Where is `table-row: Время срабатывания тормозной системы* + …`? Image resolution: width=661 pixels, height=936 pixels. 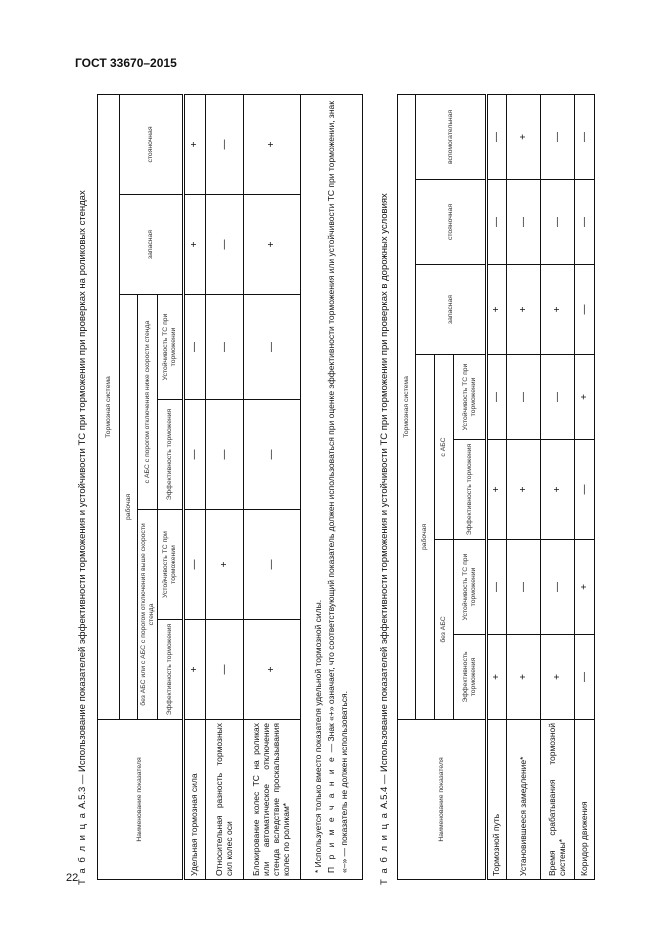 table-row: Время срабатывания тормозной системы* + … is located at coordinates (557, 487).